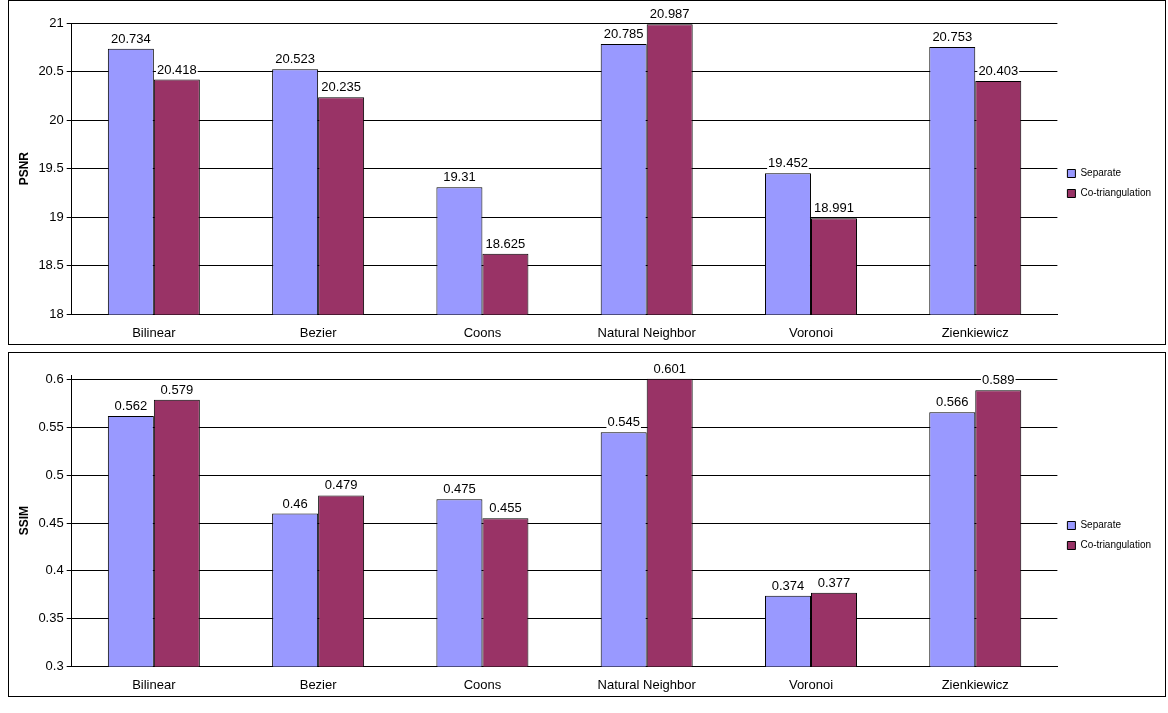 The height and width of the screenshot is (713, 1168). I want to click on y-axis-title: SSIM, so click(23, 521).